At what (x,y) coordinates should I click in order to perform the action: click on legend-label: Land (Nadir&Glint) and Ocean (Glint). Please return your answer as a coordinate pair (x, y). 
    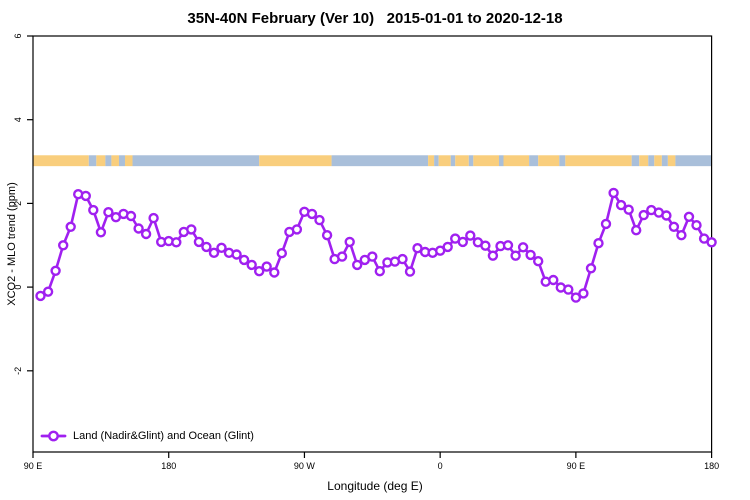
    Looking at the image, I should click on (163, 436).